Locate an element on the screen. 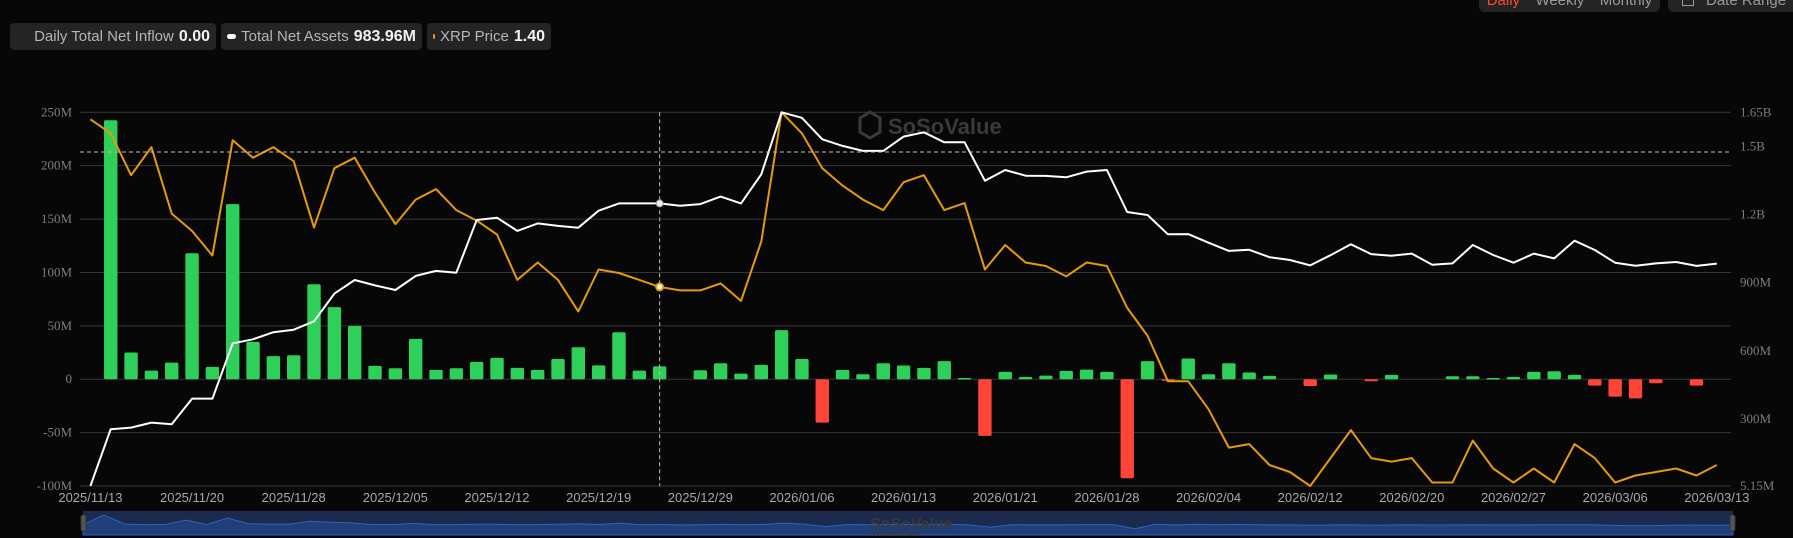 The image size is (1793, 538). legend-daily-net-inflow: Daily Total Net Inflow 0.00 is located at coordinates (113, 36).